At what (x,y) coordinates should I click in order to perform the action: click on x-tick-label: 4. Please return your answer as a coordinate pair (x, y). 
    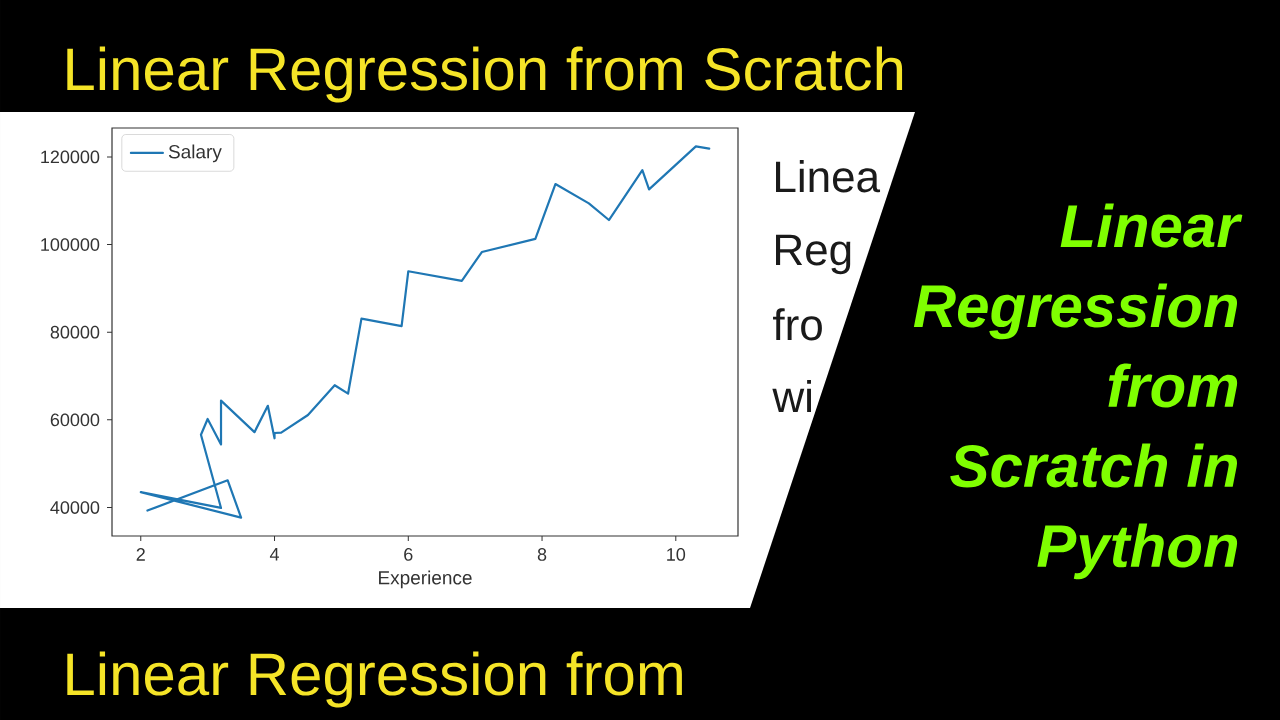
    Looking at the image, I should click on (274, 554).